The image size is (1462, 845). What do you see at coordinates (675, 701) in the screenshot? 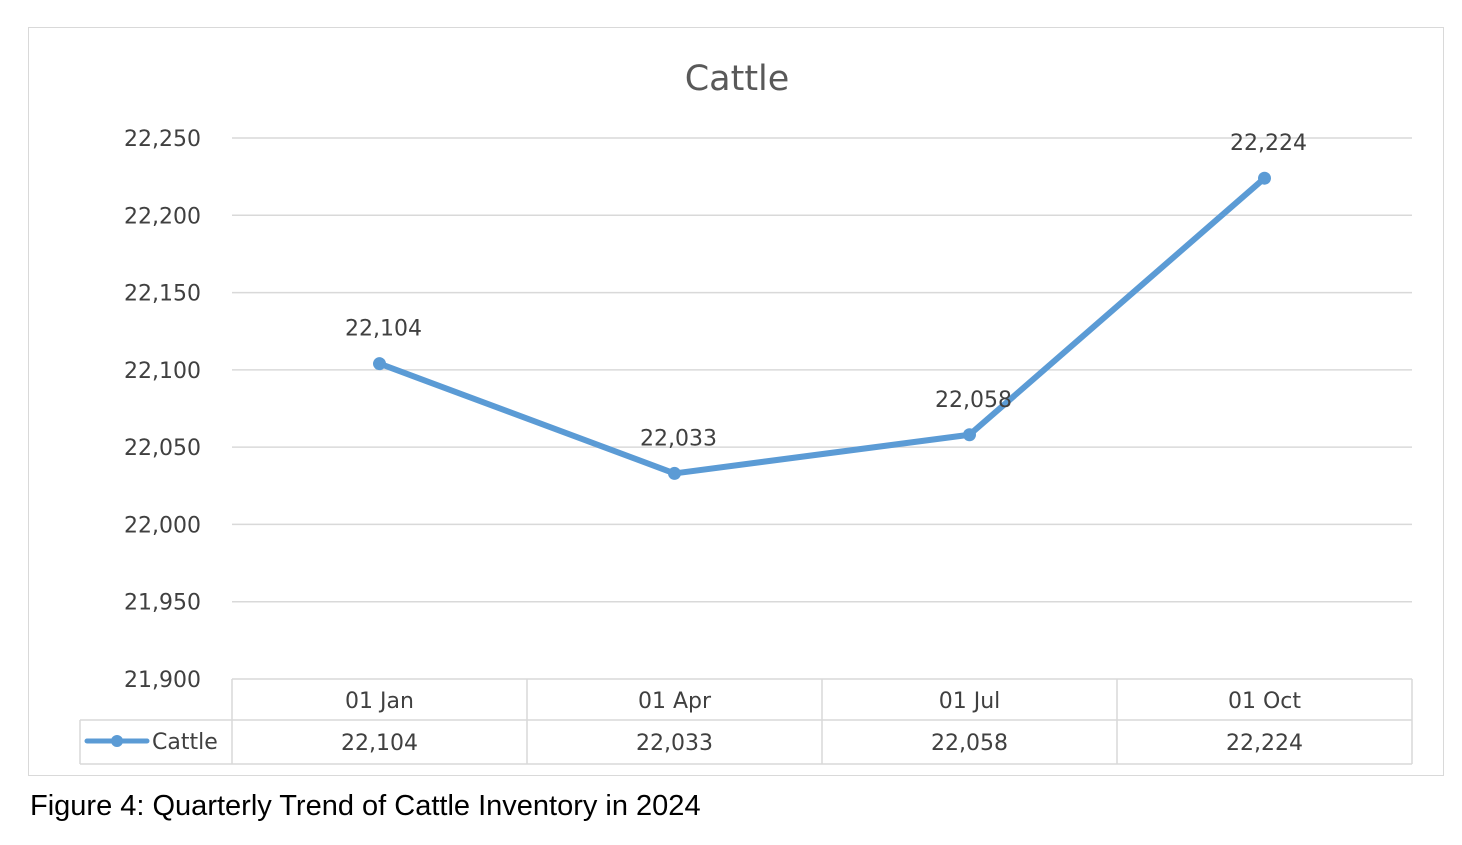
I see `x-category-label: 01 Apr` at bounding box center [675, 701].